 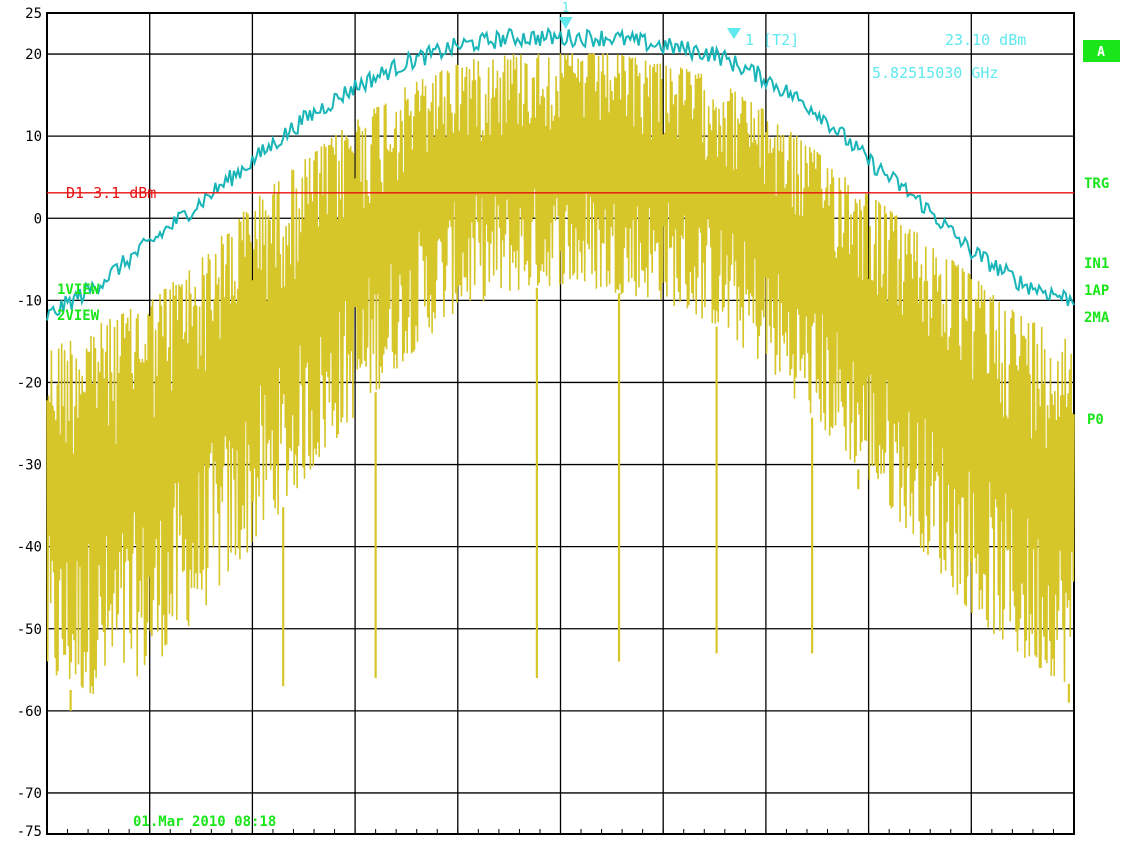 I want to click on y-tick-label: -75, so click(x=29, y=832).